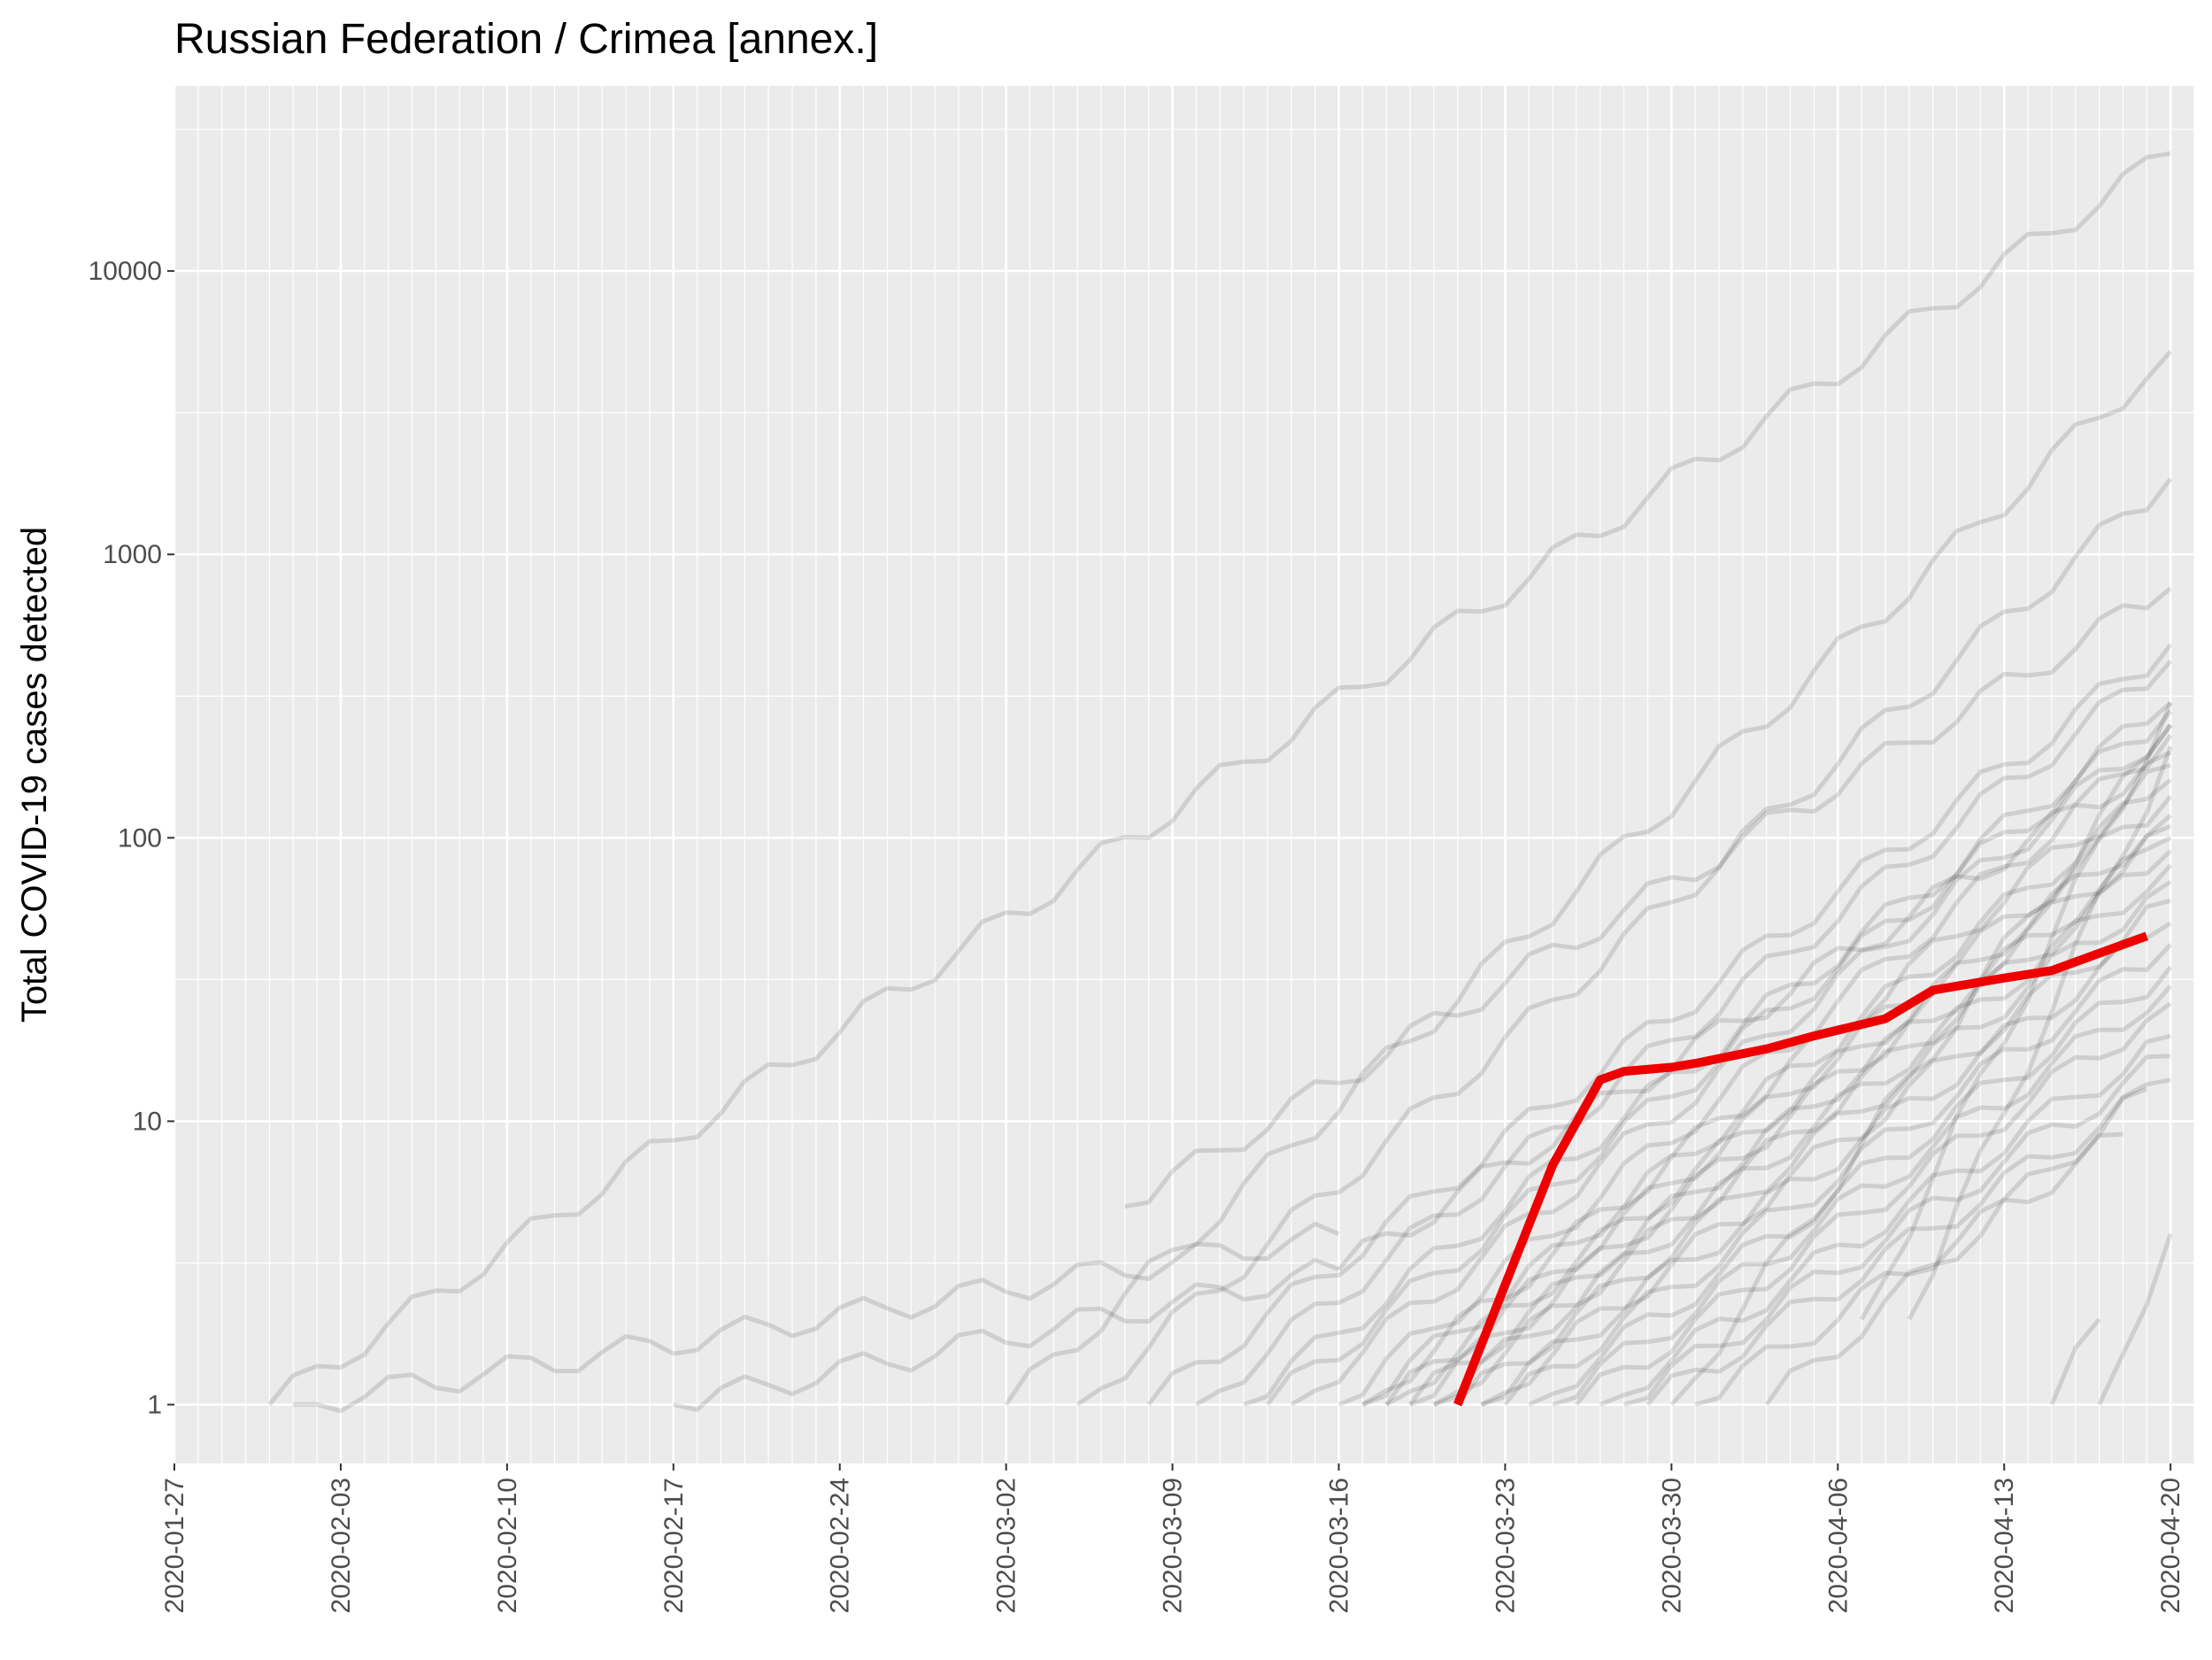  What do you see at coordinates (174, 1545) in the screenshot?
I see `x-tick-label: 2020-01-27` at bounding box center [174, 1545].